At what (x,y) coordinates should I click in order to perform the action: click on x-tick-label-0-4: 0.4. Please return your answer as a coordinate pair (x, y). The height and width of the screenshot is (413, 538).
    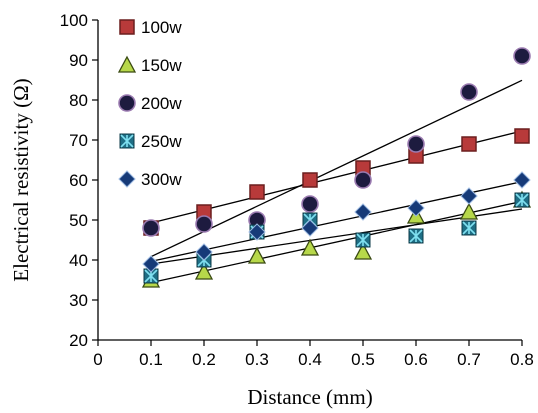
    Looking at the image, I should click on (310, 359).